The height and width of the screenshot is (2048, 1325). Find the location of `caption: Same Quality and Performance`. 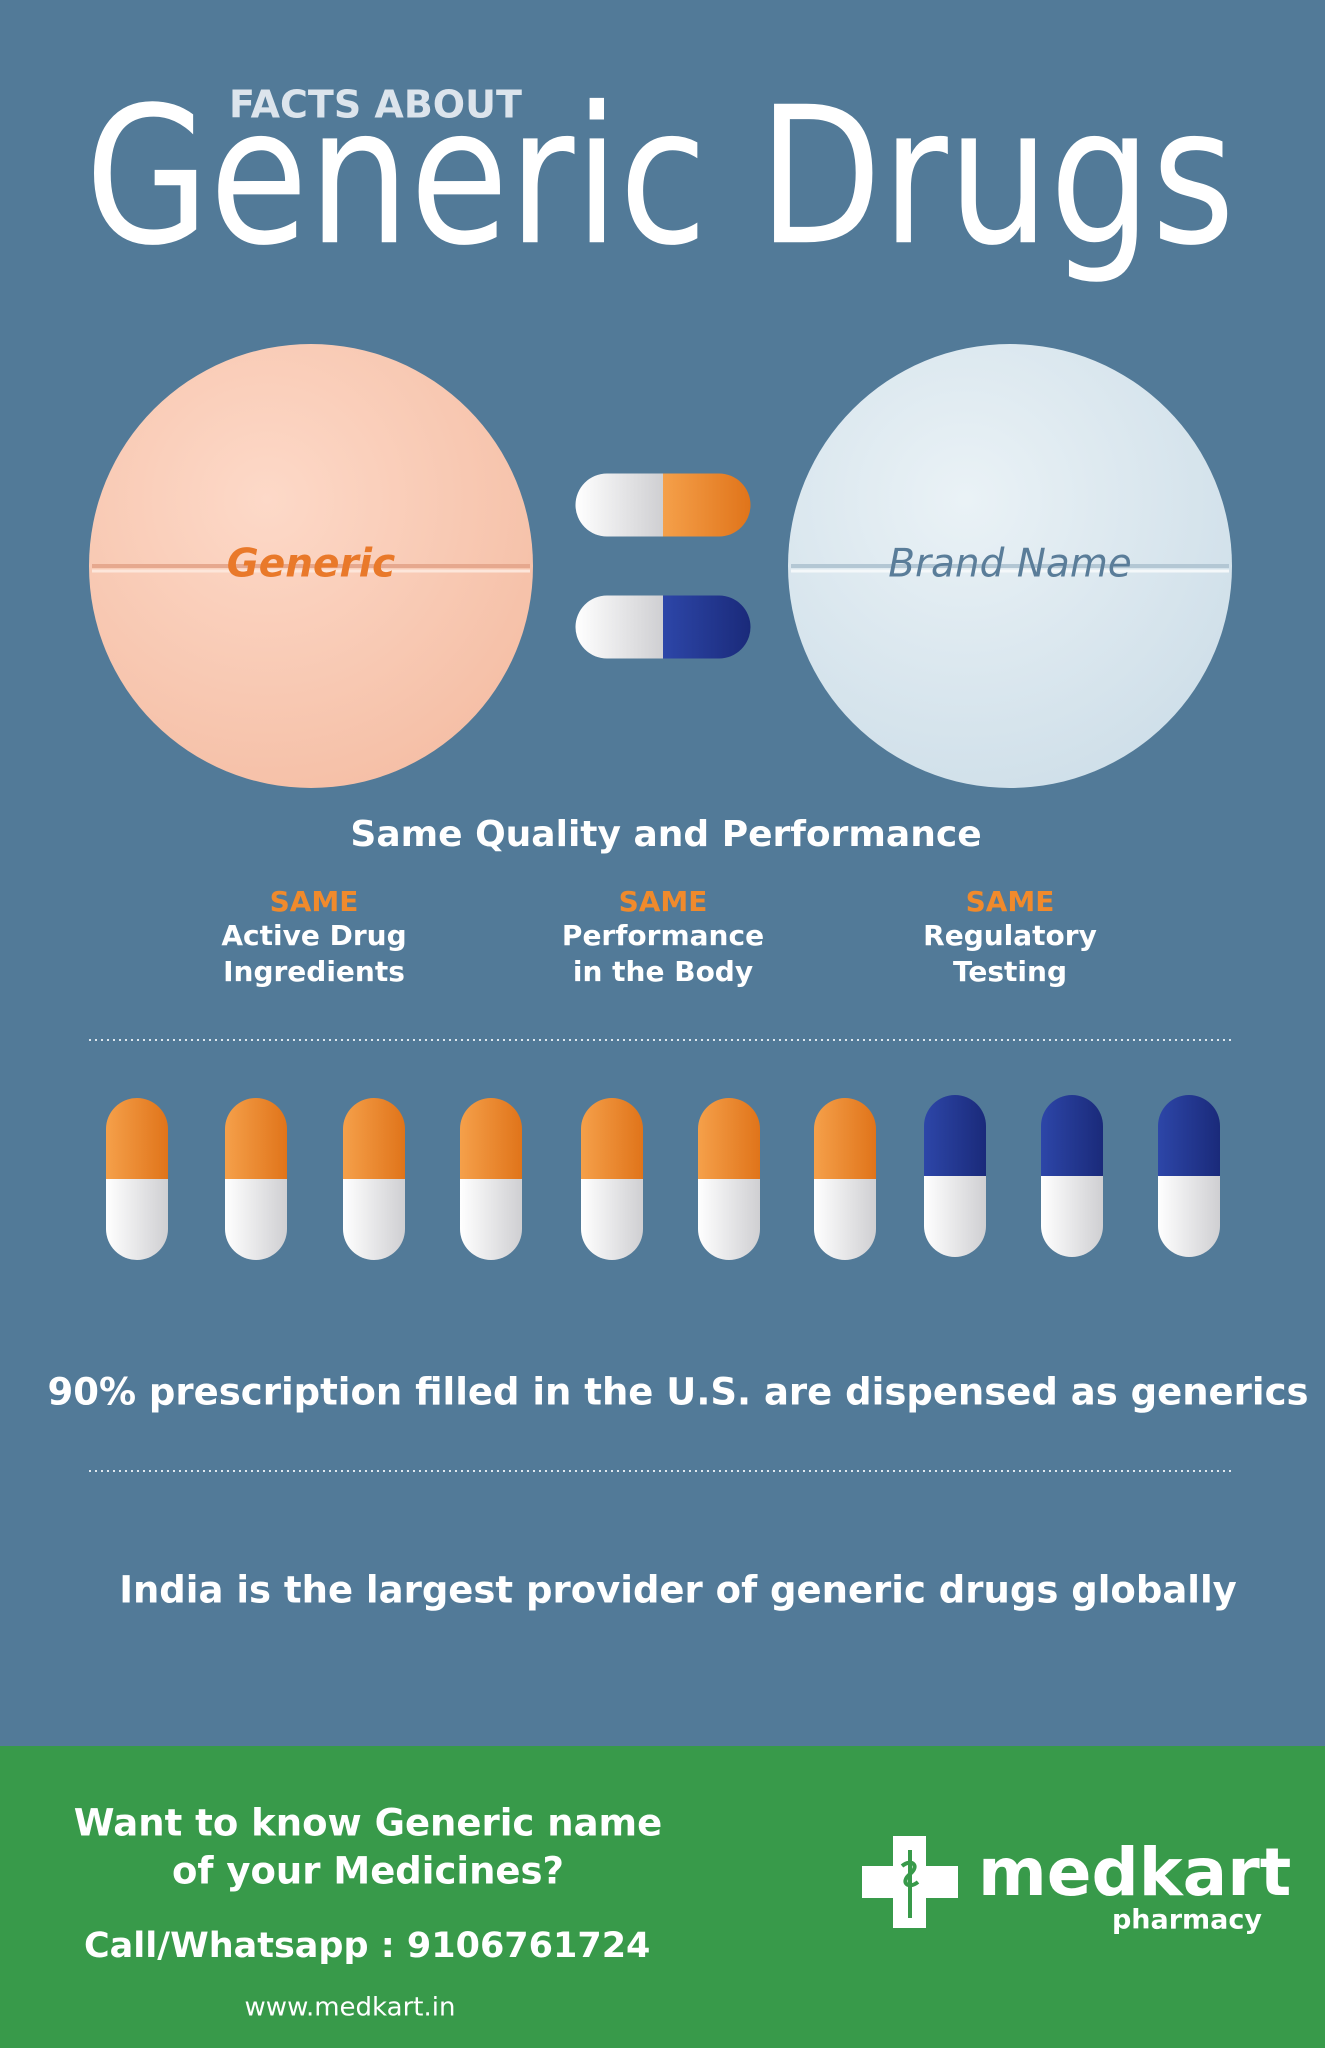

caption: Same Quality and Performance is located at coordinates (665, 834).